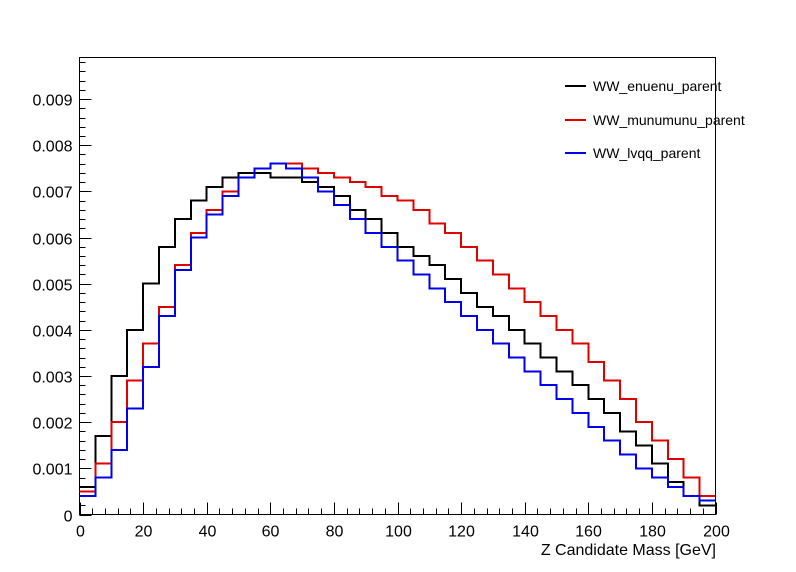  What do you see at coordinates (52, 286) in the screenshot?
I see `y-tick-label: 0.005` at bounding box center [52, 286].